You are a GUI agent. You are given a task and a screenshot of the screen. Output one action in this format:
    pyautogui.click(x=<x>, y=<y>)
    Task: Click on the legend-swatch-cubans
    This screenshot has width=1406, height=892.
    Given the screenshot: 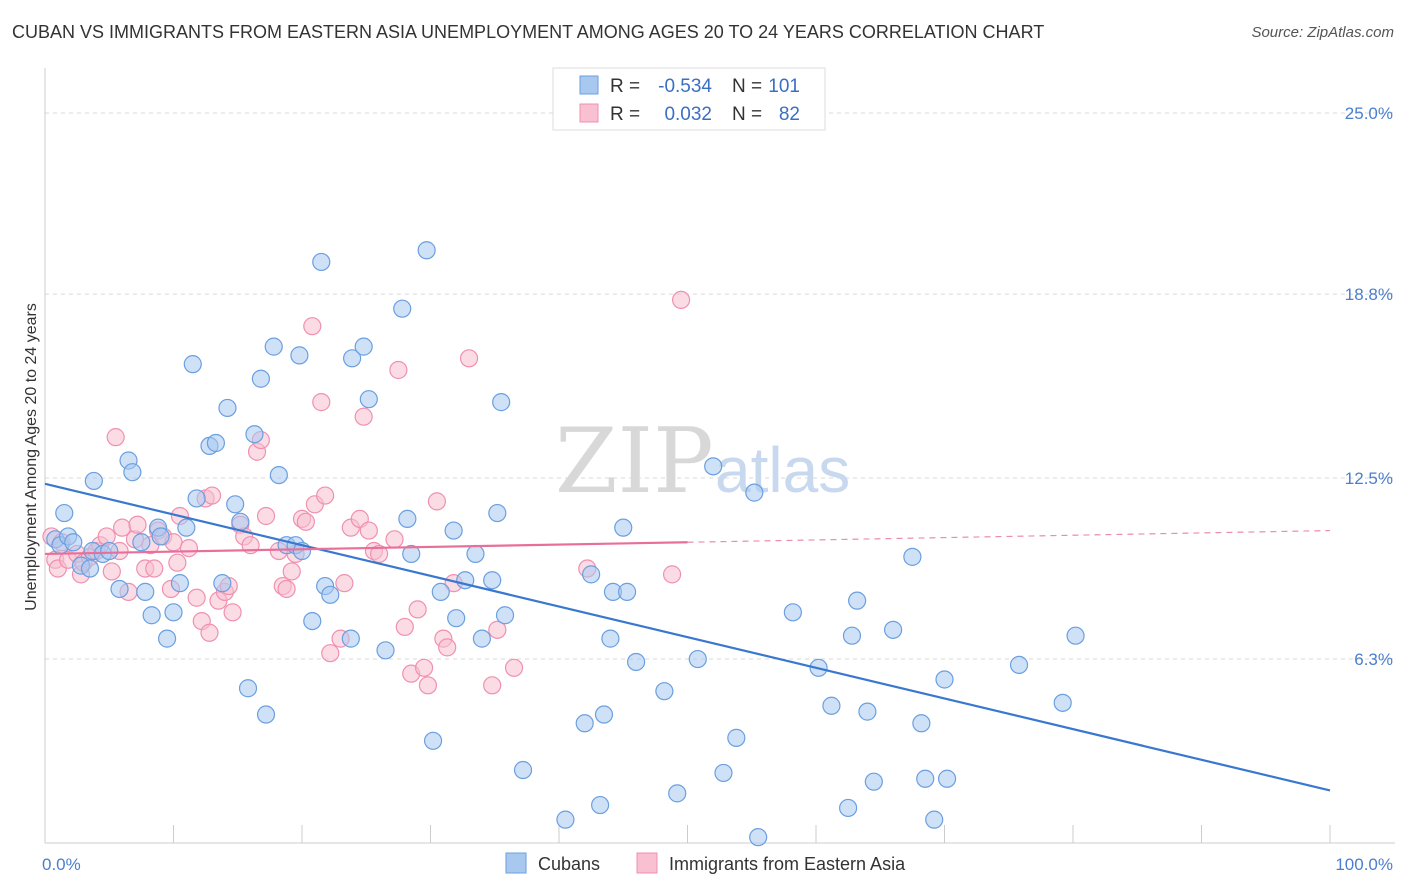 What is the action you would take?
    pyautogui.click(x=589, y=85)
    